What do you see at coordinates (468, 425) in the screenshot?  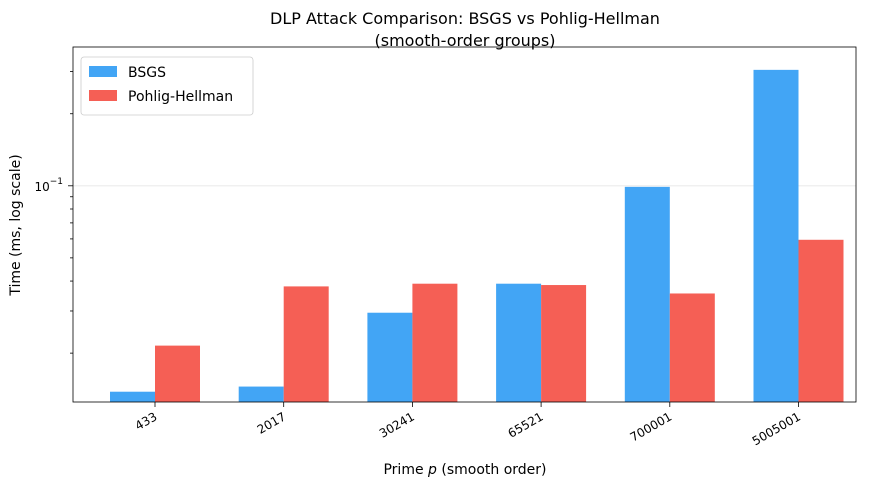 I see `x-ticks: 433 2017 30241 65521 700001 5005001` at bounding box center [468, 425].